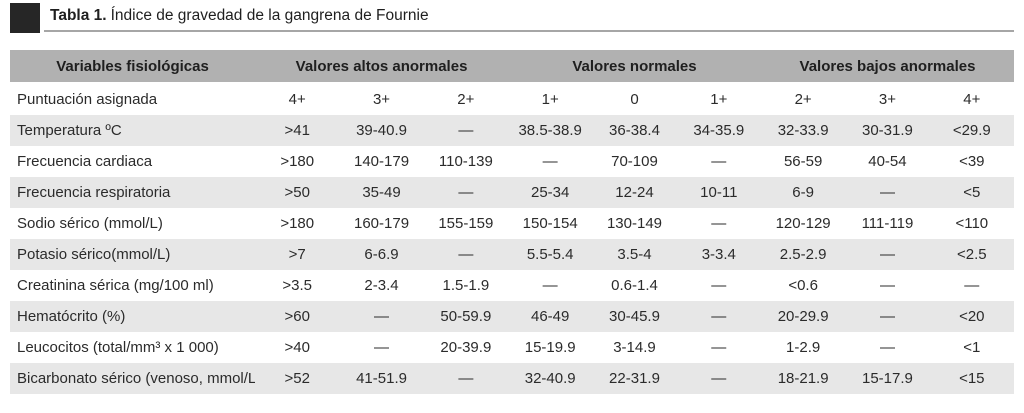 This screenshot has width=1024, height=413. Describe the element at coordinates (381, 285) in the screenshot. I see `row-value: 2-3.4` at that location.